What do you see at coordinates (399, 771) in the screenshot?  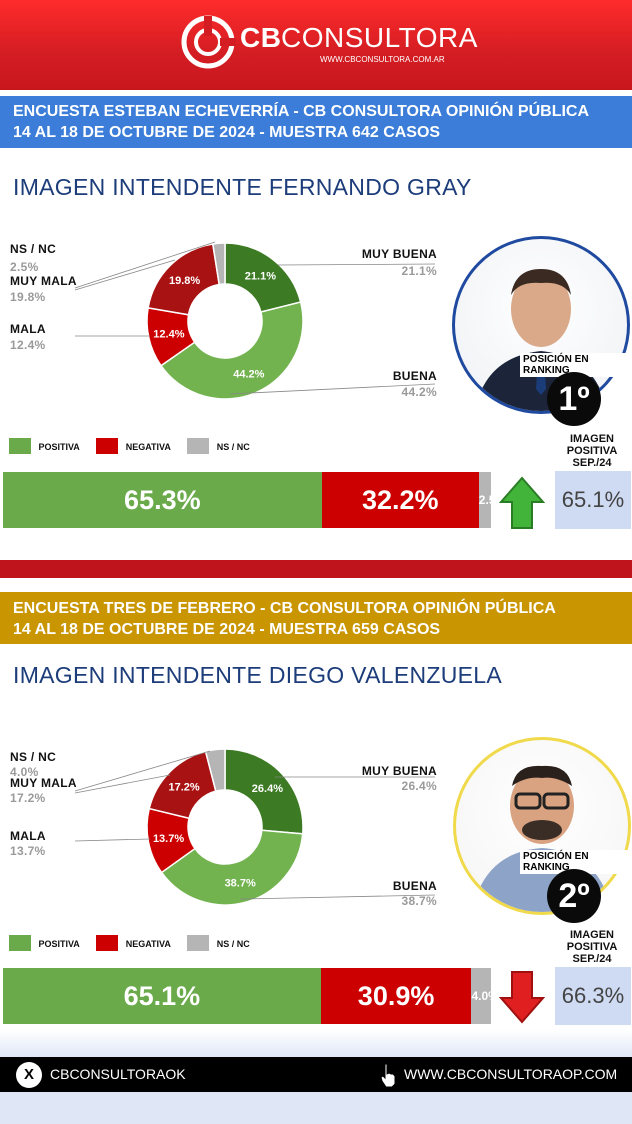 I see `label-muy-buena-2: MUY BUENA` at bounding box center [399, 771].